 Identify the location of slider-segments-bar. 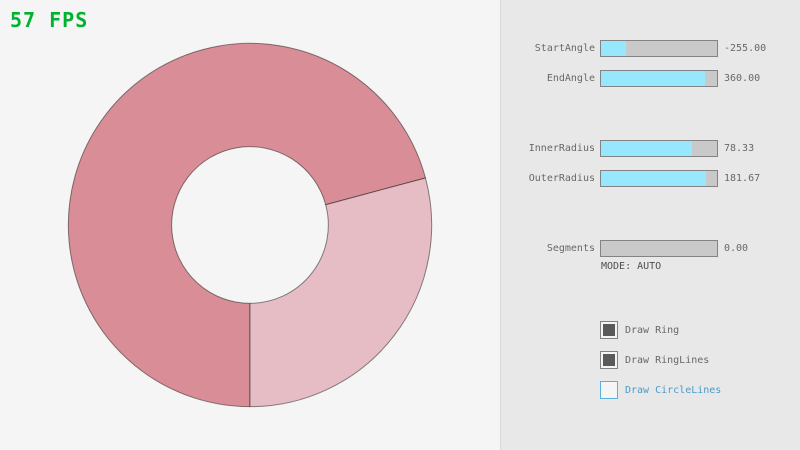
(659, 248).